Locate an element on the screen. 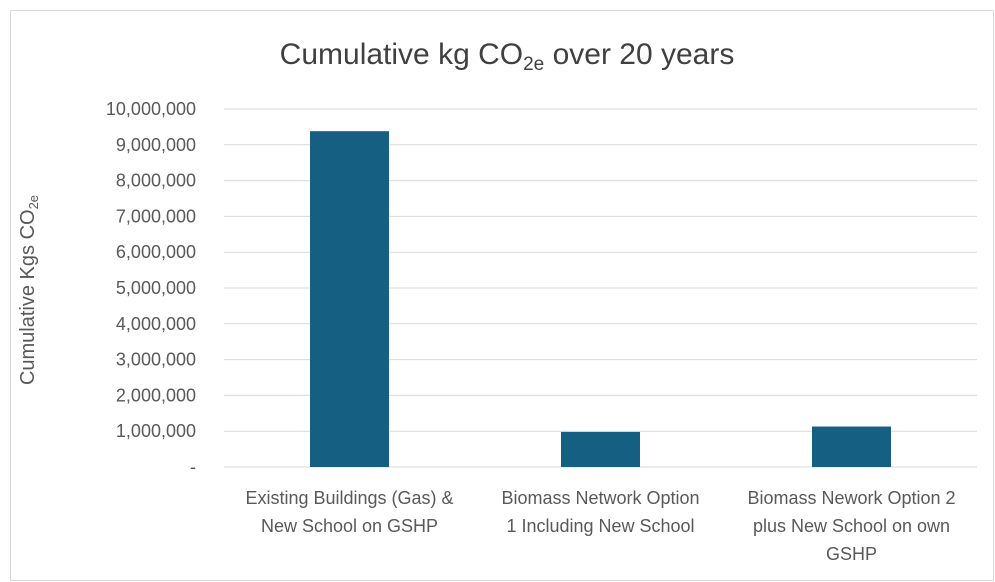 Image resolution: width=995 pixels, height=582 pixels. y-tick-label: 4,000,000 is located at coordinates (156, 324).